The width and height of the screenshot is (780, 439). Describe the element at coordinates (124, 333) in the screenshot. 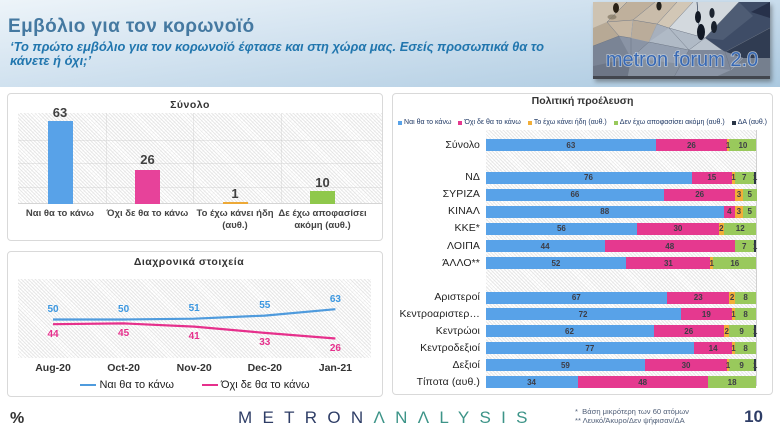

I see `svg-text: 45` at that location.